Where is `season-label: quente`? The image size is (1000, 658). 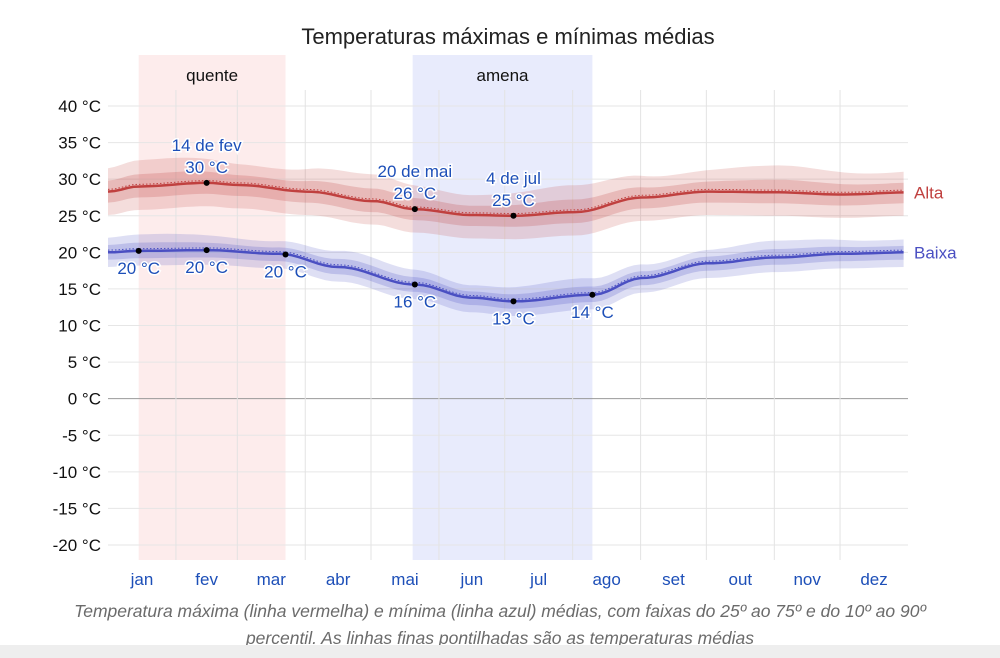 season-label: quente is located at coordinates (212, 75).